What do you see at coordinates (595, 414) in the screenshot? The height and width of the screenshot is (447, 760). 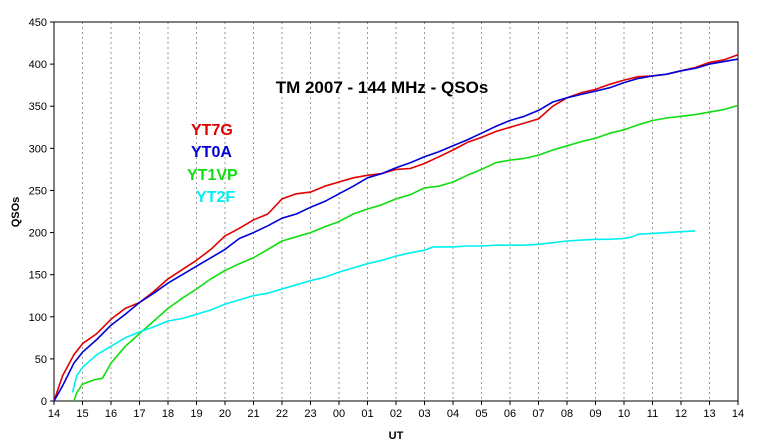 I see `x-tick-label: 09` at bounding box center [595, 414].